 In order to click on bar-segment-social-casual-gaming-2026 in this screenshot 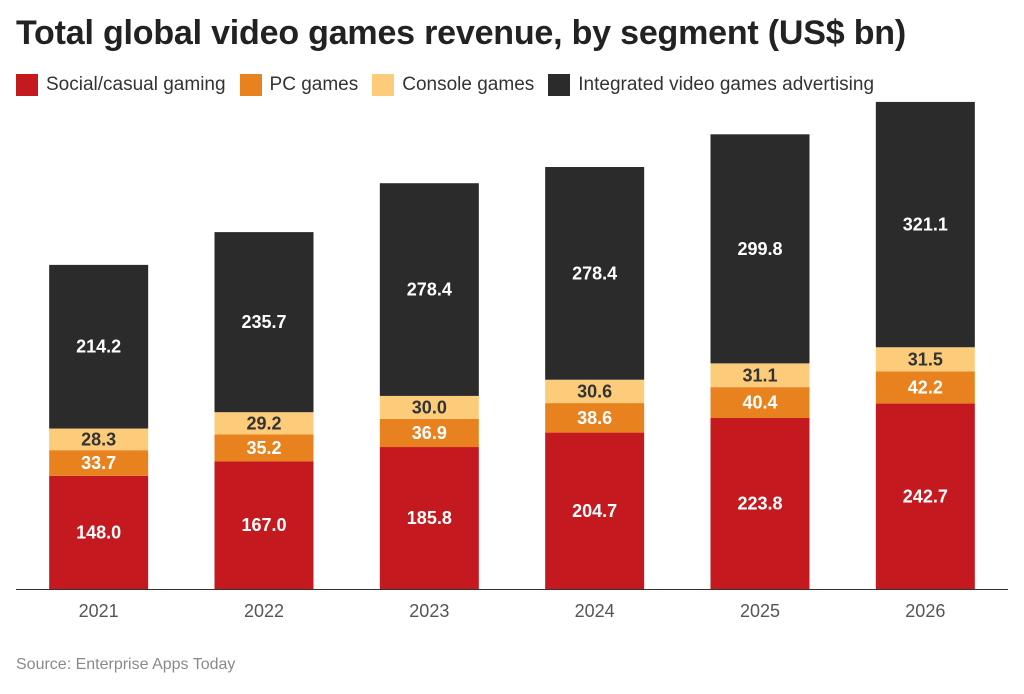, I will do `click(925, 496)`.